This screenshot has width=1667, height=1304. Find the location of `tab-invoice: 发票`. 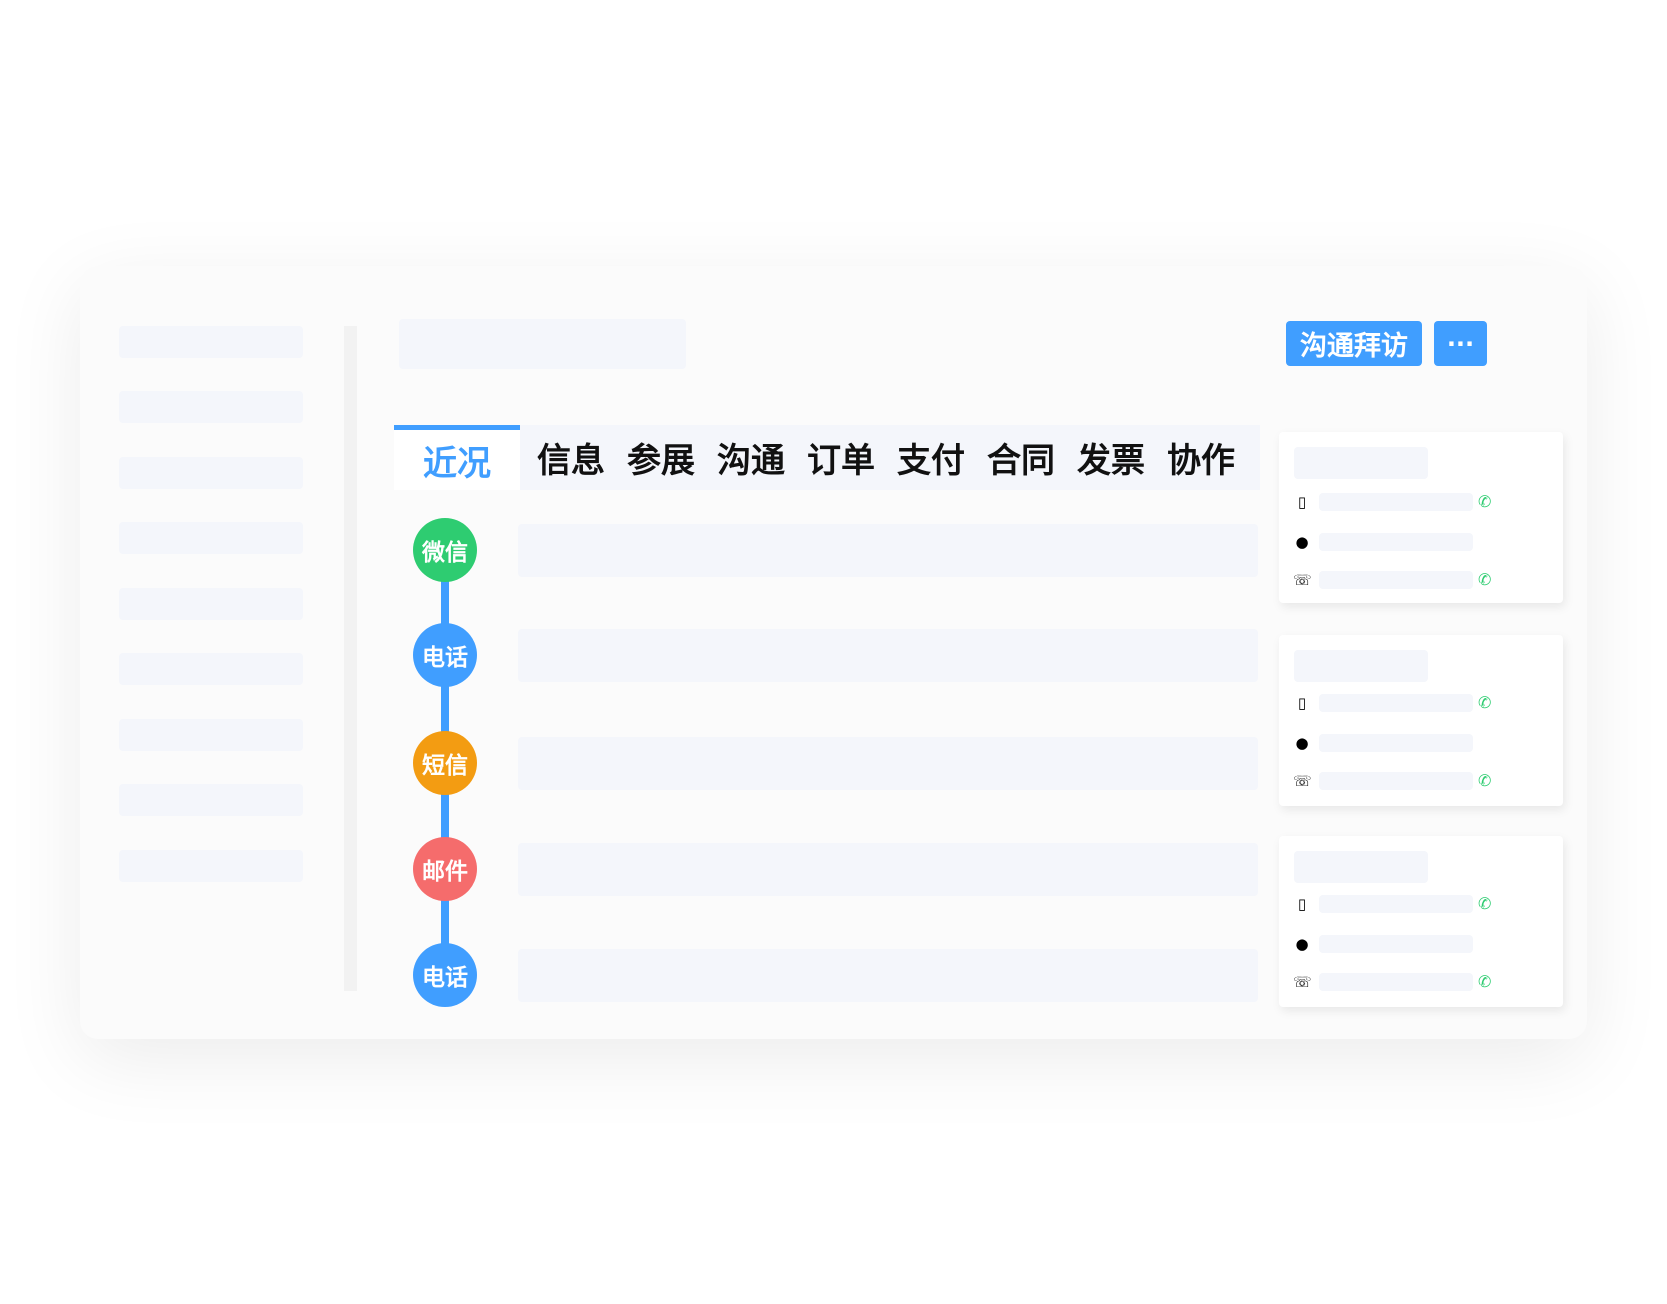

tab-invoice: 发票 is located at coordinates (1111, 461).